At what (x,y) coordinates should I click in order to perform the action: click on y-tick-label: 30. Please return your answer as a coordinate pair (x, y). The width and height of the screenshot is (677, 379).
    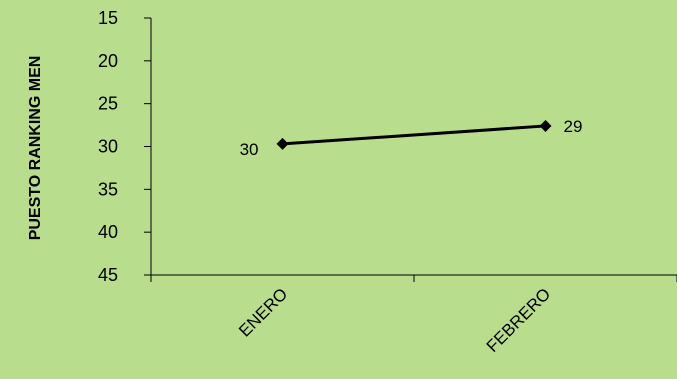
    Looking at the image, I should click on (108, 147).